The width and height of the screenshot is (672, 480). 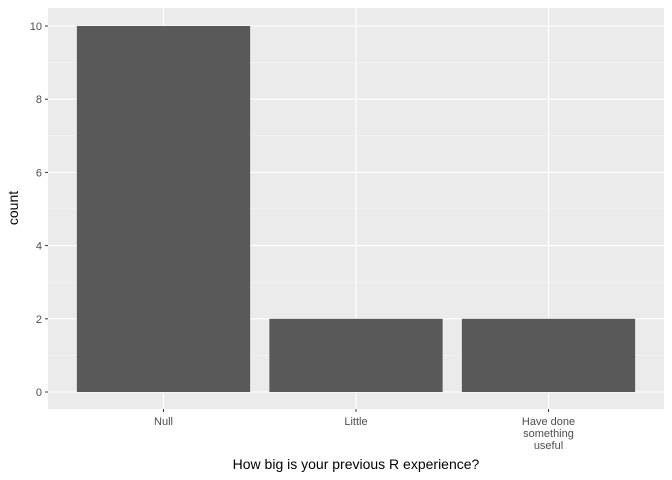 What do you see at coordinates (364, 430) in the screenshot?
I see `x-axis: Null Little Have done something useful` at bounding box center [364, 430].